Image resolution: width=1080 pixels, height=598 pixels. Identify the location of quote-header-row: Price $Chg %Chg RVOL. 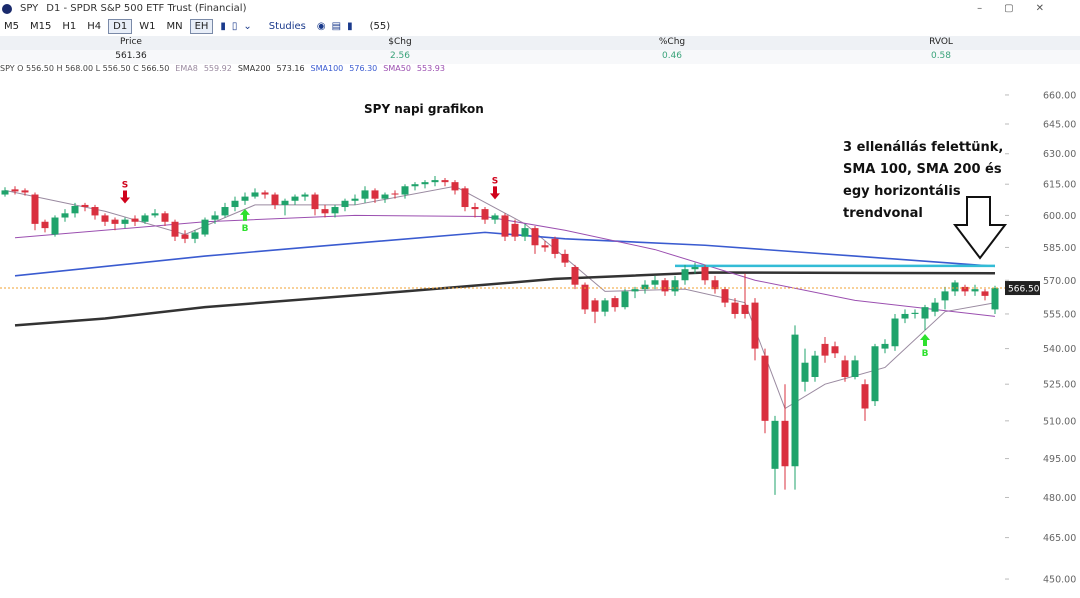
(540, 43).